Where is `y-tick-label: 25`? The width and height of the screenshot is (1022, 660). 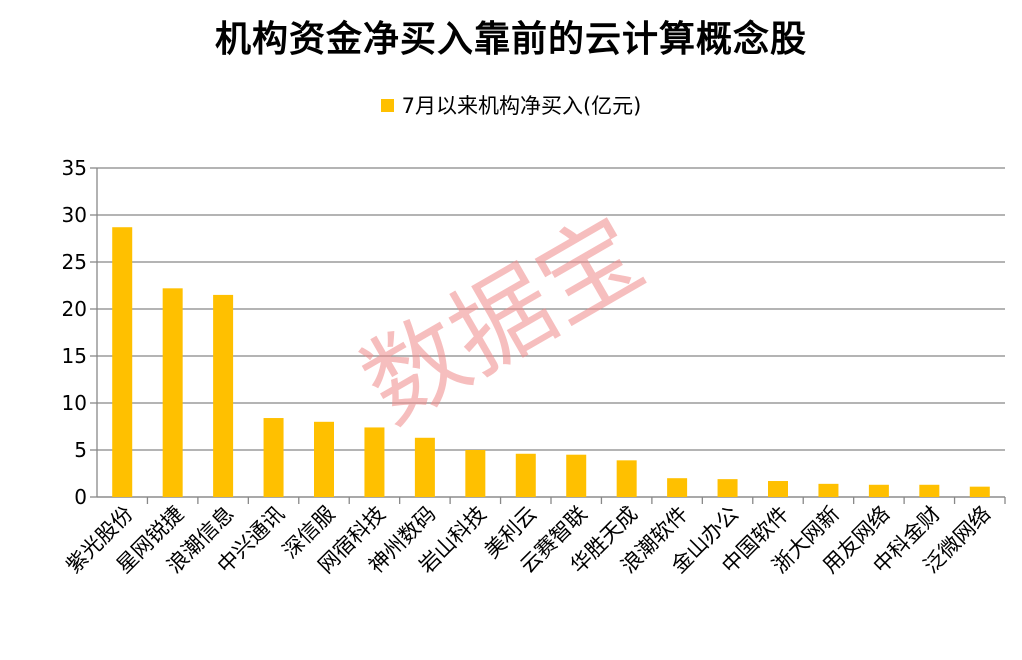
y-tick-label: 25 is located at coordinates (74, 262).